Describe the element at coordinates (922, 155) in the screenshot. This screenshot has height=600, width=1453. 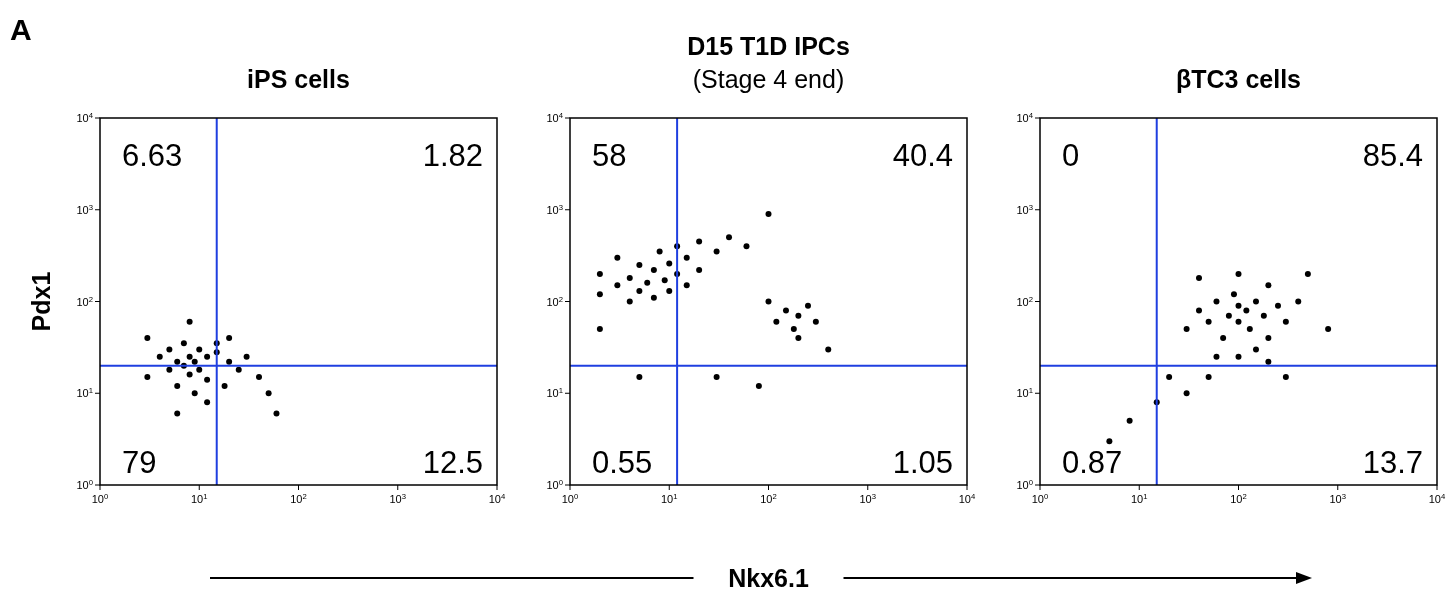
I see `annotation: 40.4` at that location.